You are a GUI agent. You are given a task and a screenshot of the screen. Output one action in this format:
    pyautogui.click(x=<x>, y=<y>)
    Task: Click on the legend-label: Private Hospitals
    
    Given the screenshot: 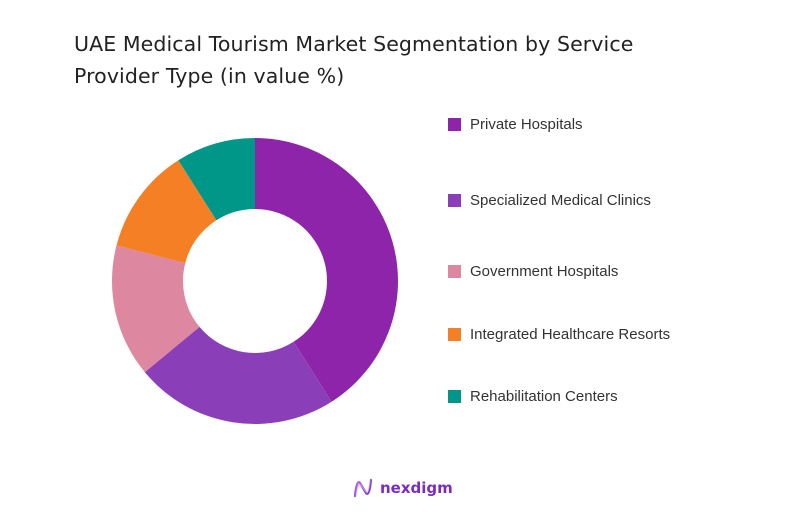 What is the action you would take?
    pyautogui.click(x=526, y=124)
    